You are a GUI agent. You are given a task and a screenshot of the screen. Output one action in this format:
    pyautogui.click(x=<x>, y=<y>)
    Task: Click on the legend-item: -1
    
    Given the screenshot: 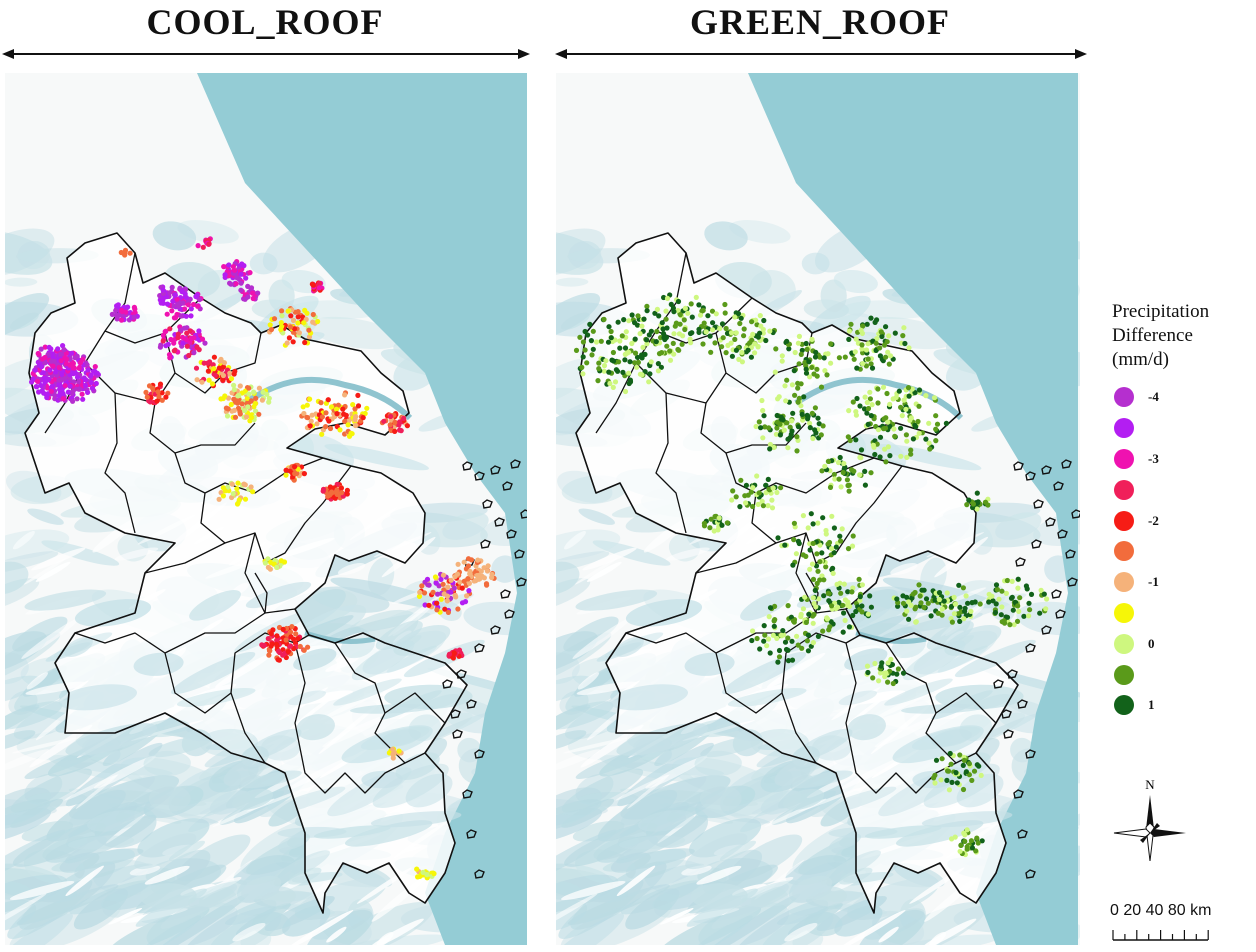 What is the action you would take?
    pyautogui.click(x=1182, y=582)
    